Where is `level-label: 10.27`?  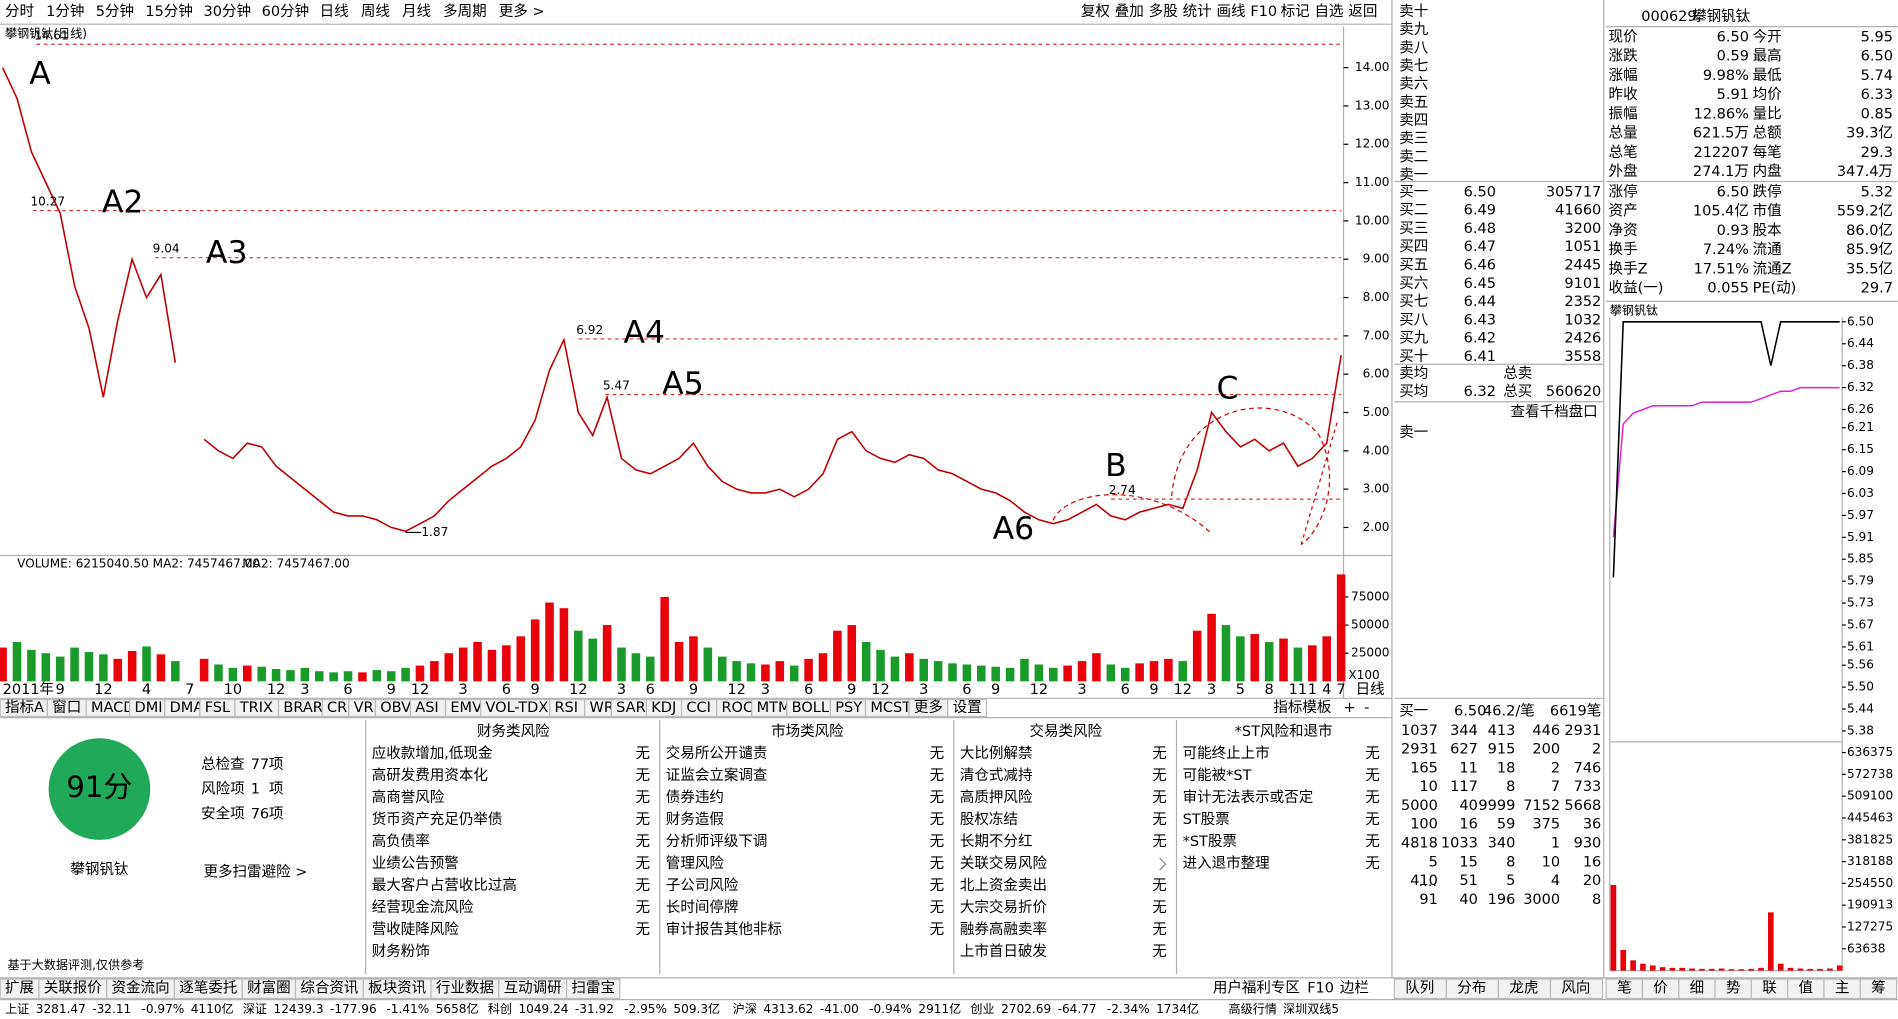
level-label: 10.27 is located at coordinates (47, 202).